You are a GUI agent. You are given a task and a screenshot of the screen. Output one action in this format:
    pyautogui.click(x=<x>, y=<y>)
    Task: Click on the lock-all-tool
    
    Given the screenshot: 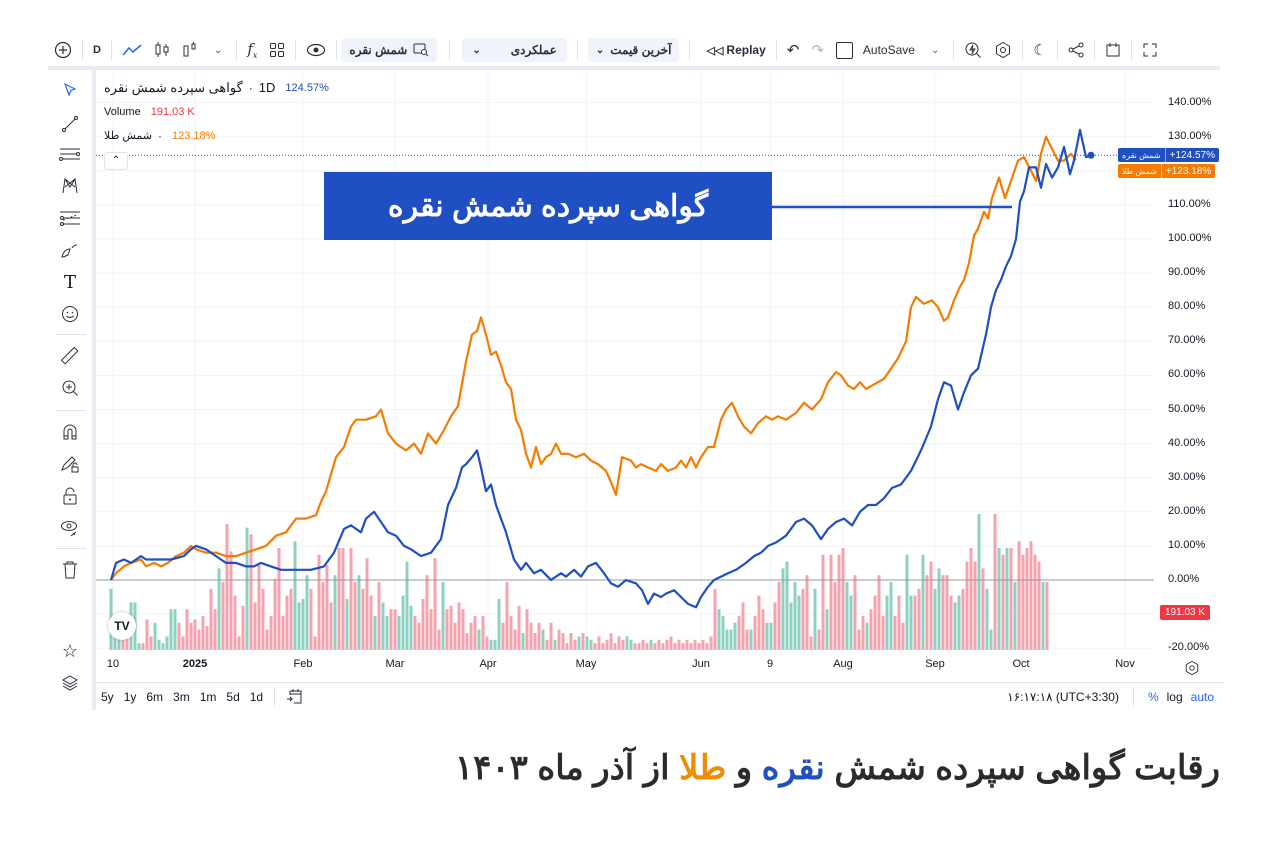 What is the action you would take?
    pyautogui.click(x=70, y=496)
    